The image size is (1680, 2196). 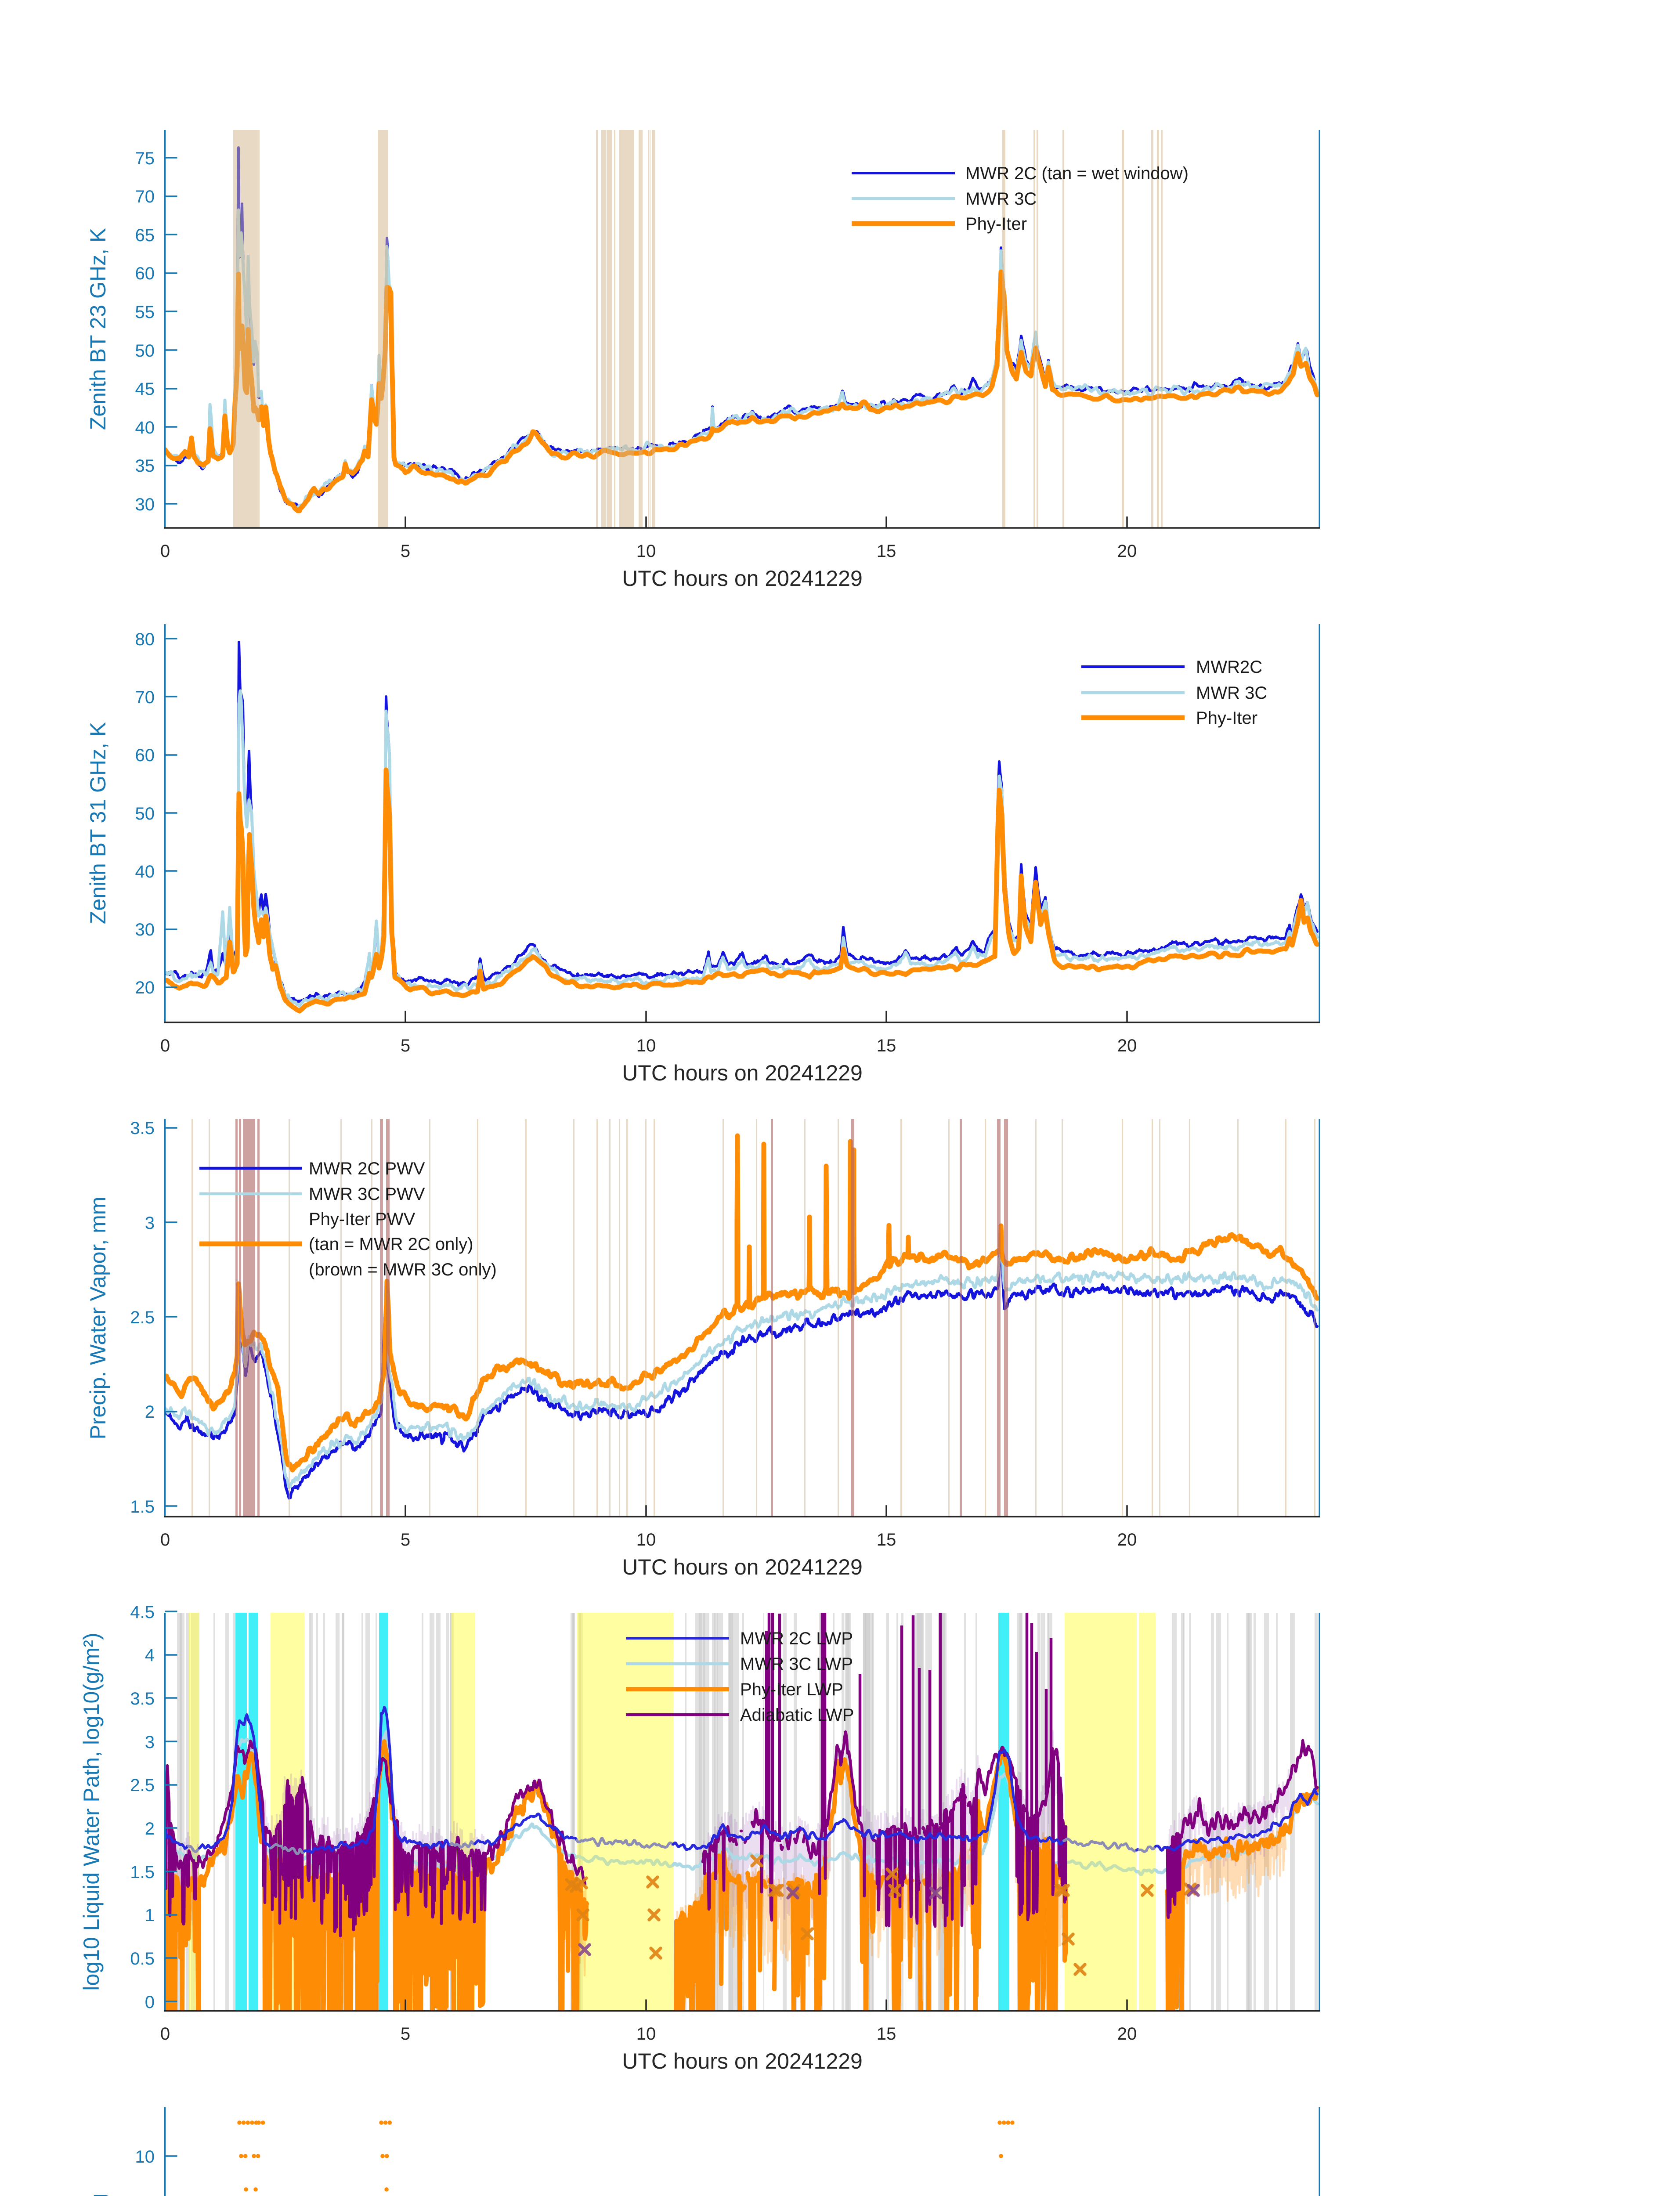 What do you see at coordinates (150, 1655) in the screenshot?
I see `svg-text: 4` at bounding box center [150, 1655].